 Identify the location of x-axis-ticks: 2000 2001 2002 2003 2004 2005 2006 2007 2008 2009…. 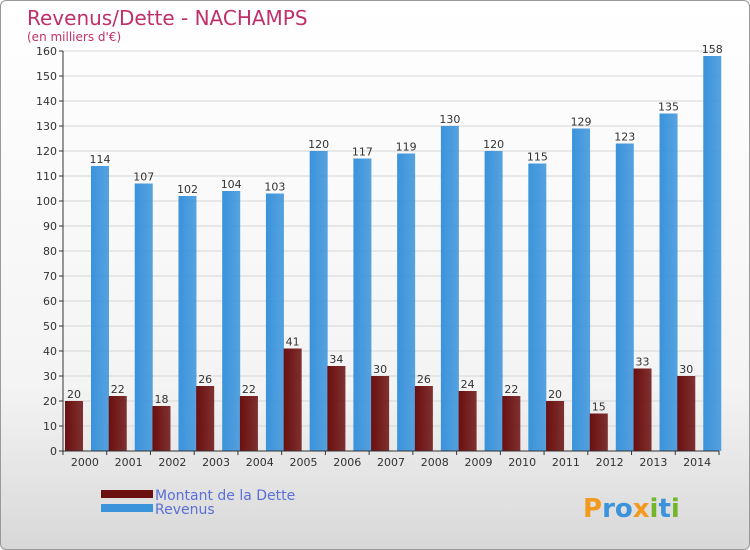
(391, 460).